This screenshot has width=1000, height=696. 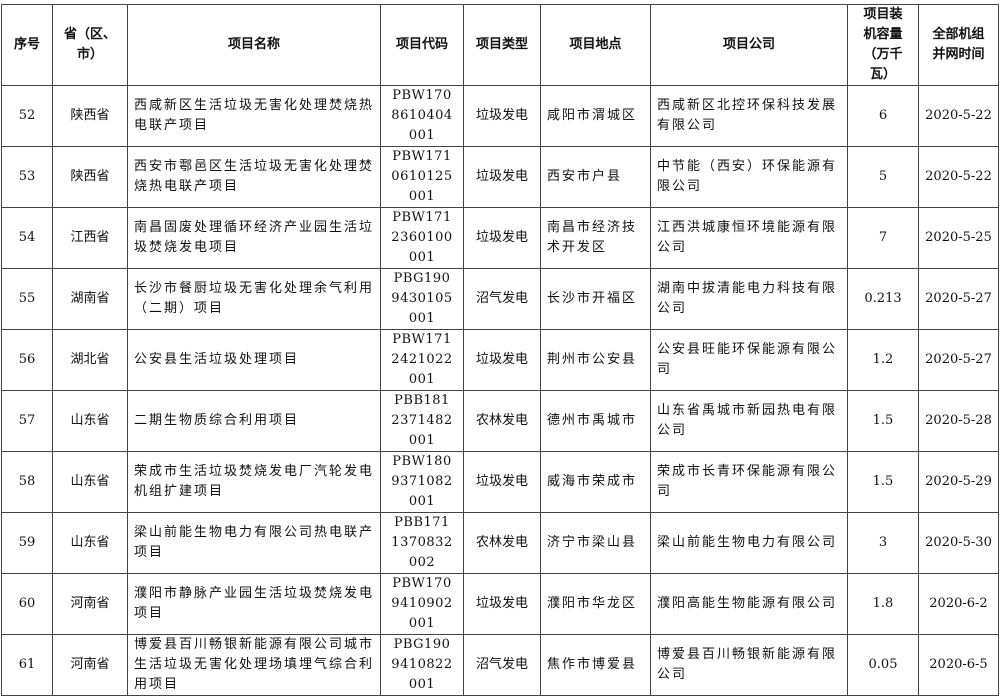 I want to click on table-cell: 2020-5-30, so click(x=958, y=543).